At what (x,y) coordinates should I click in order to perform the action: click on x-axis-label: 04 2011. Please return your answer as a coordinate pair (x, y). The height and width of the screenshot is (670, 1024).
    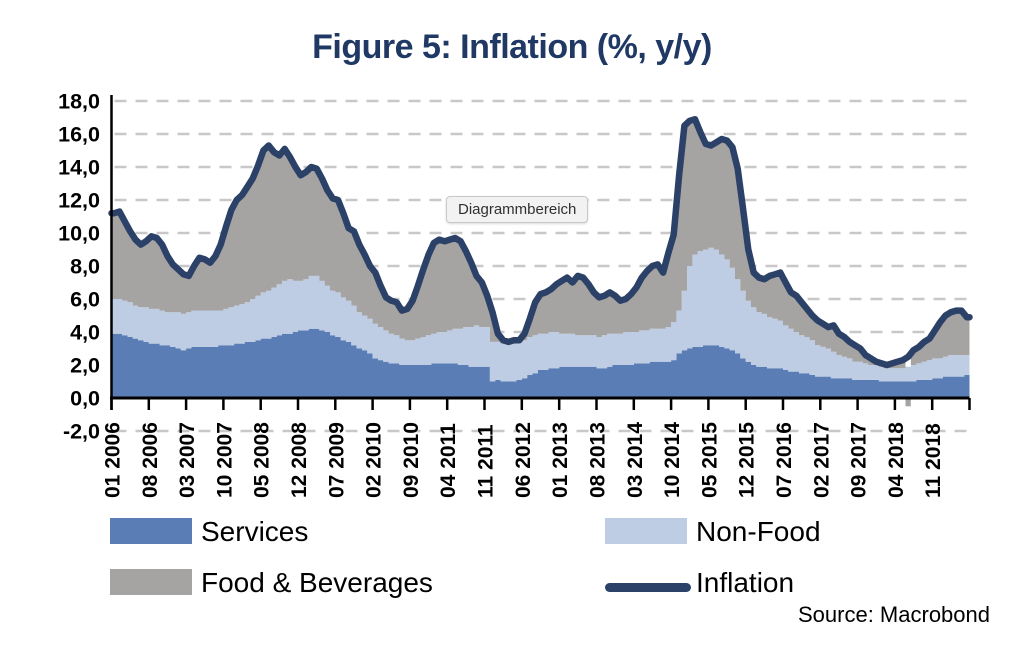
    Looking at the image, I should click on (448, 460).